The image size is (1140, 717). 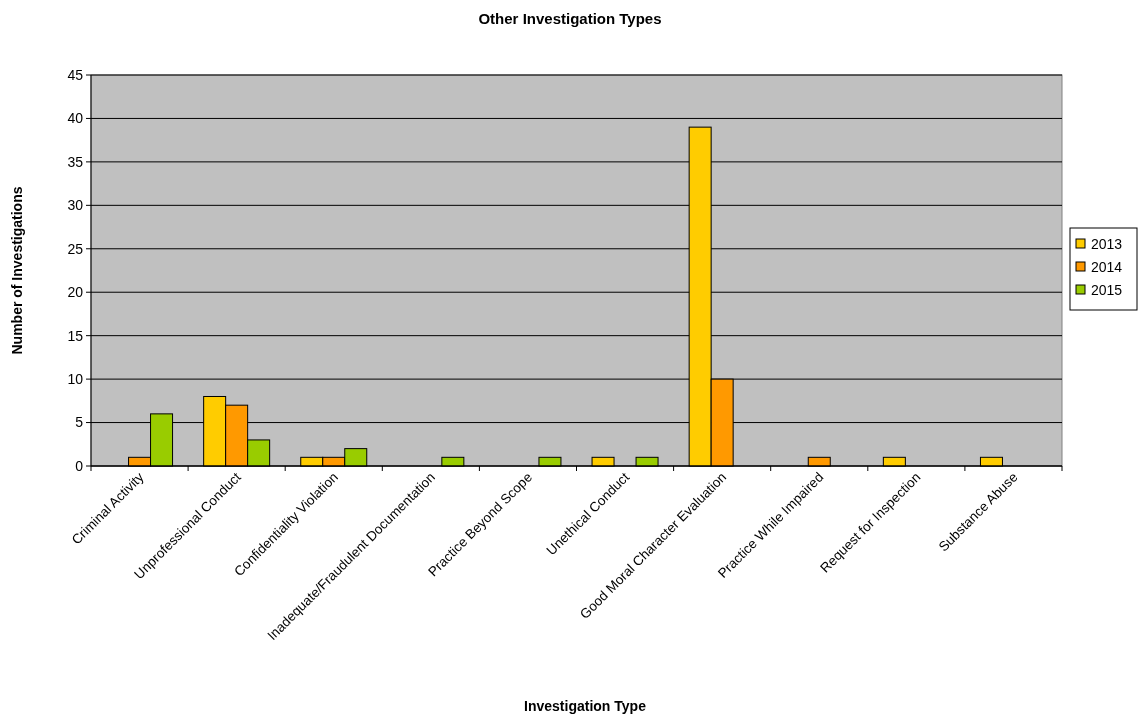 I want to click on x-axis-title: Investigation Type, so click(x=585, y=706).